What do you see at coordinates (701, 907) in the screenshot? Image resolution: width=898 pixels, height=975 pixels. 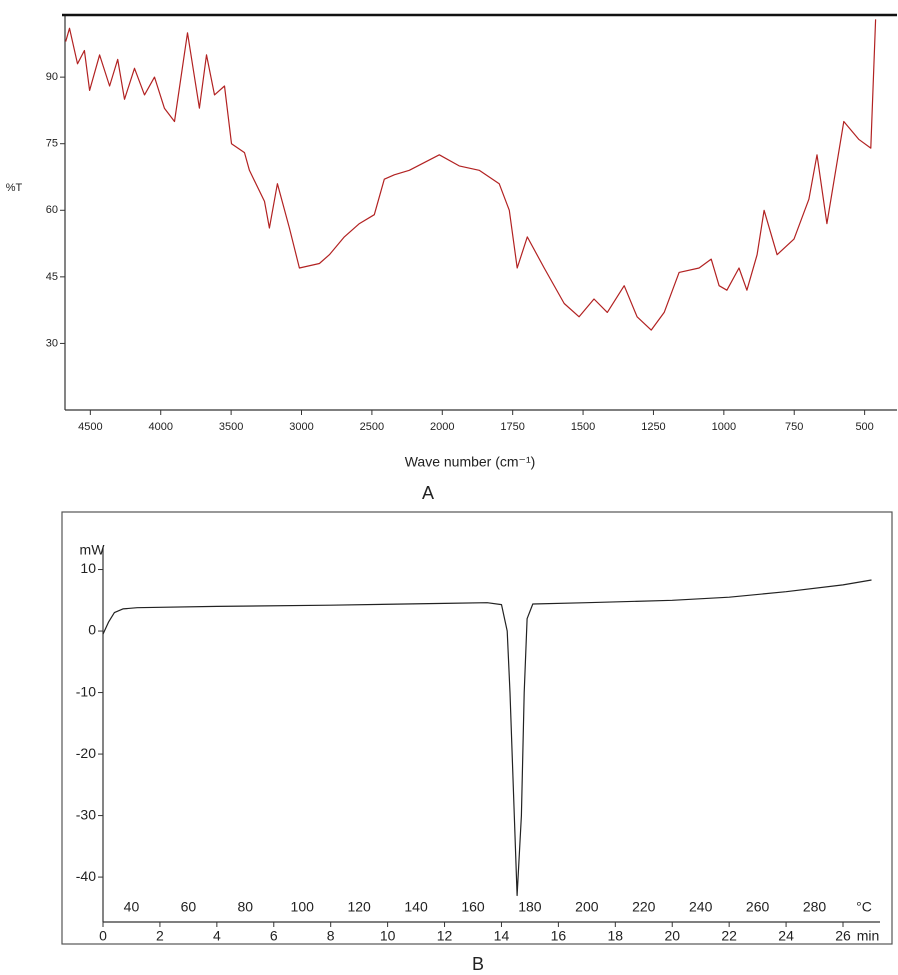 I see `x2-tick-label: 240` at bounding box center [701, 907].